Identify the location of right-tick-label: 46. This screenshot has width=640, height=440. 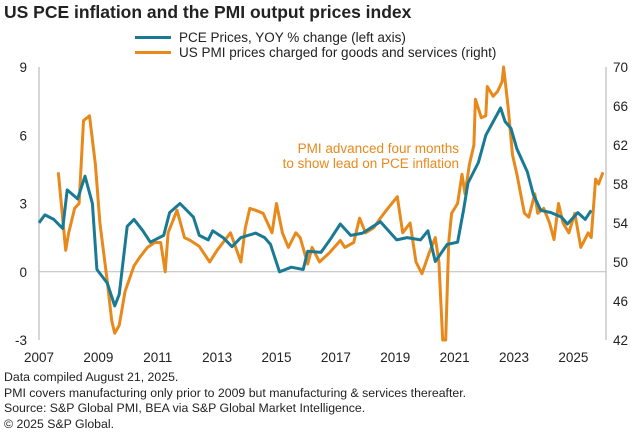
(620, 301).